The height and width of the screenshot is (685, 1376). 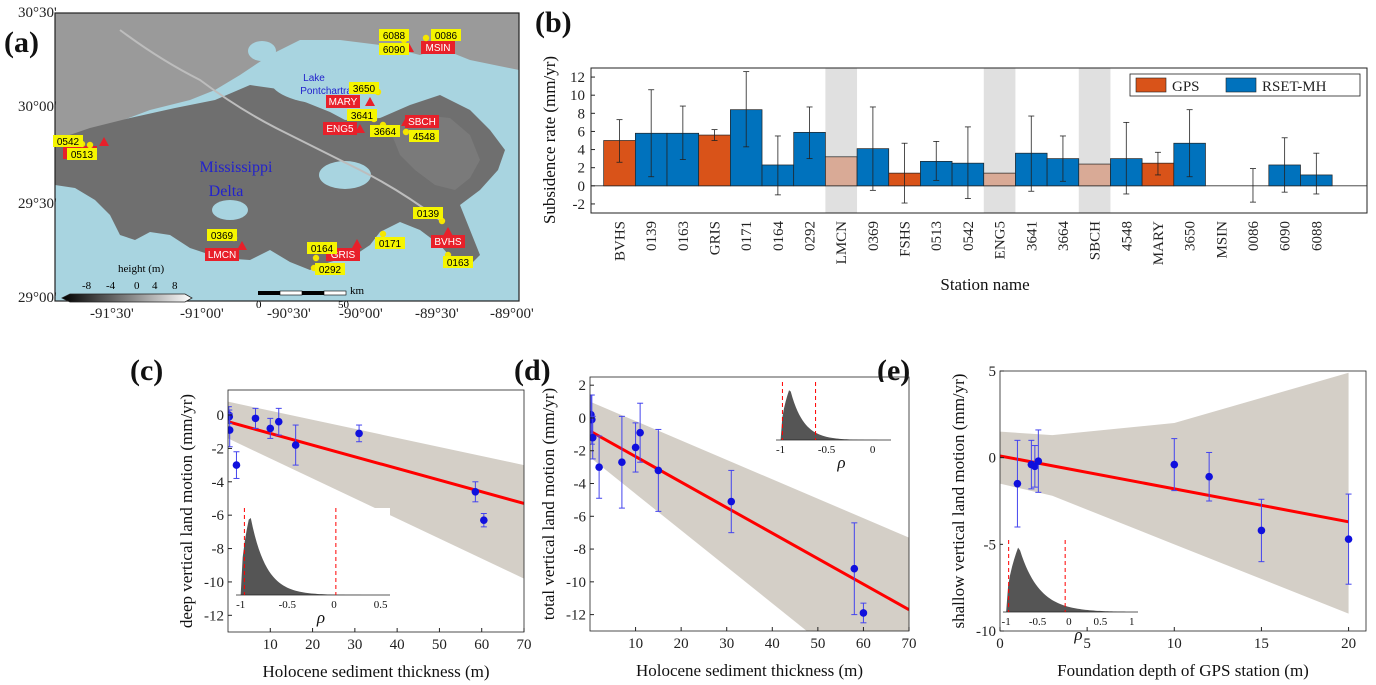 I want to click on gps-station-label: LMCN, so click(x=222, y=255).